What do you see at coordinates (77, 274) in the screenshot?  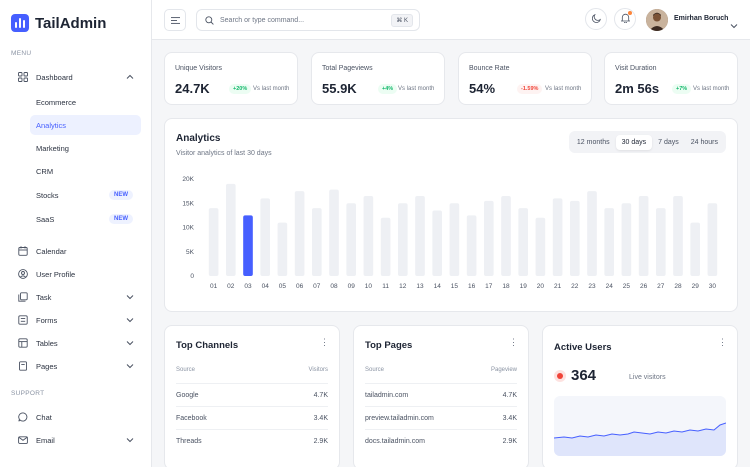 I see `sidebar-item-user-profile: User Profile` at bounding box center [77, 274].